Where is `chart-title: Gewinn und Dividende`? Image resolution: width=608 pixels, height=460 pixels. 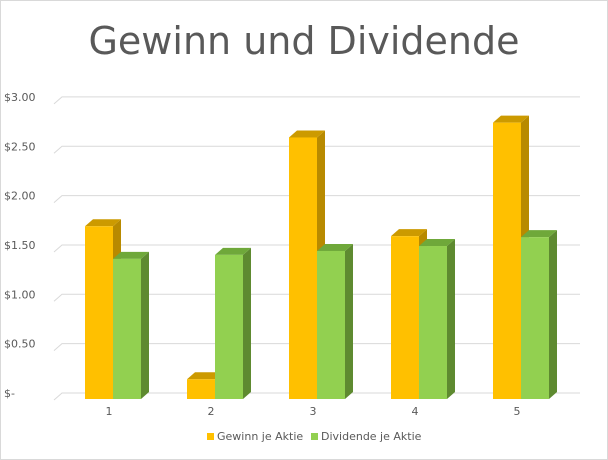 chart-title: Gewinn und Dividende is located at coordinates (303, 41).